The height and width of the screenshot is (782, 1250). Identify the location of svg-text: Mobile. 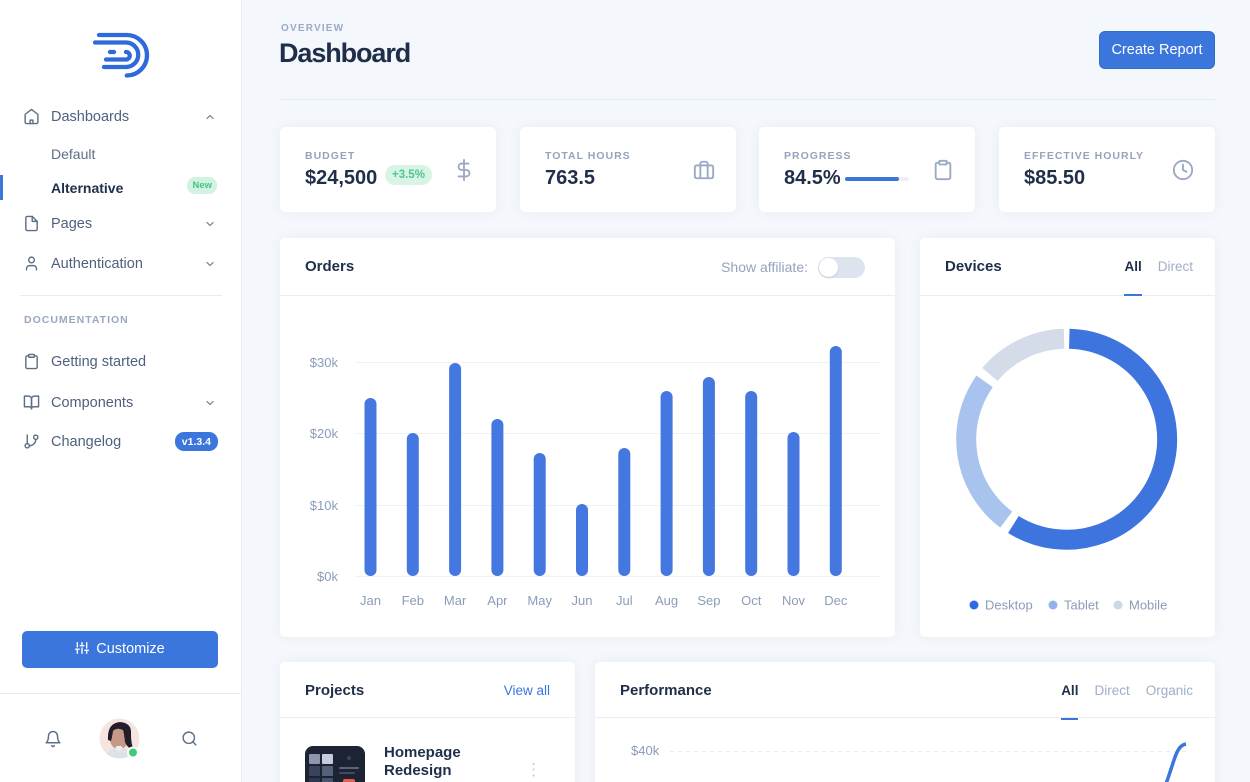
(1148, 605).